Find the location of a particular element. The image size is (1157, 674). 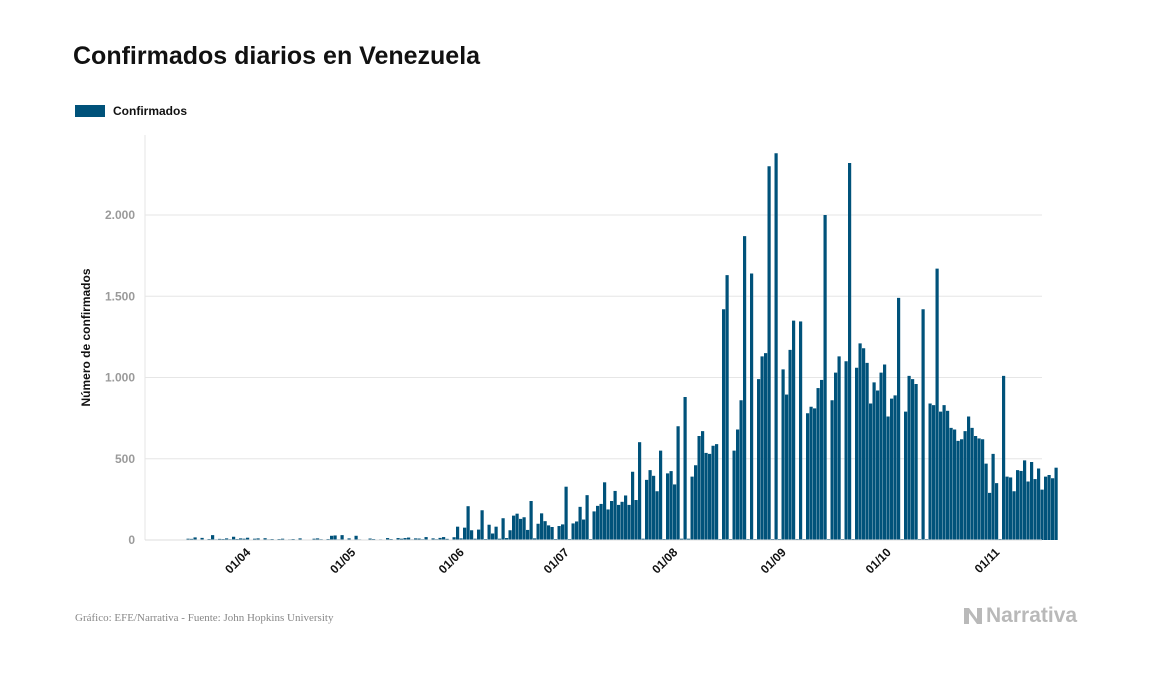

x-tick-label: 01/06 is located at coordinates (451, 560).